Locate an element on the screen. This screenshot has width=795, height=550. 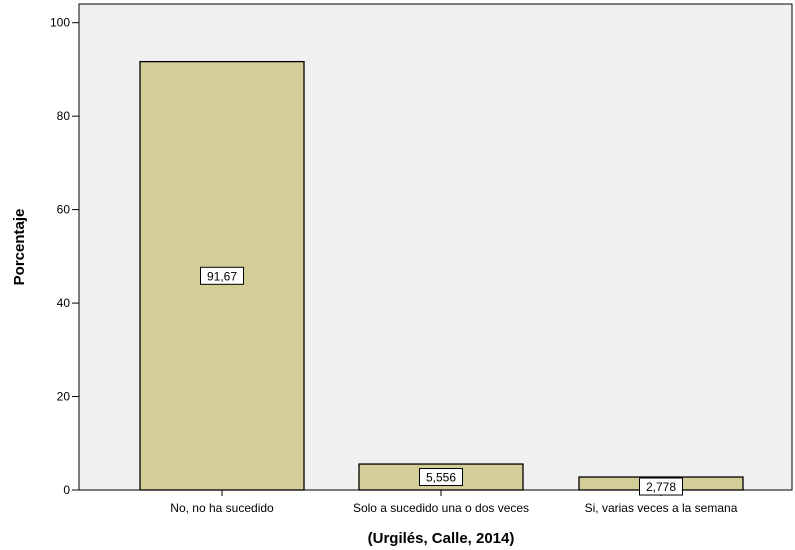
data-label: 2,778 is located at coordinates (661, 487).